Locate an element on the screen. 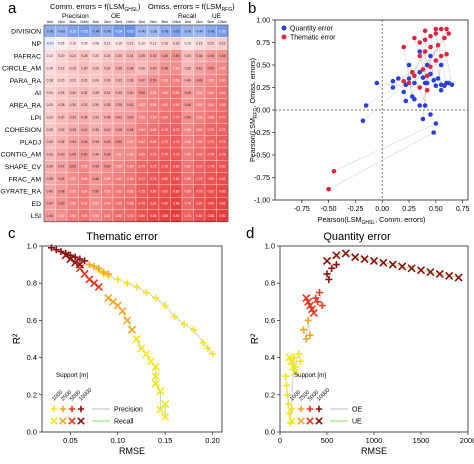 The height and width of the screenshot is (464, 474). heatmap-cell-value: 0.05 is located at coordinates (84, 44).